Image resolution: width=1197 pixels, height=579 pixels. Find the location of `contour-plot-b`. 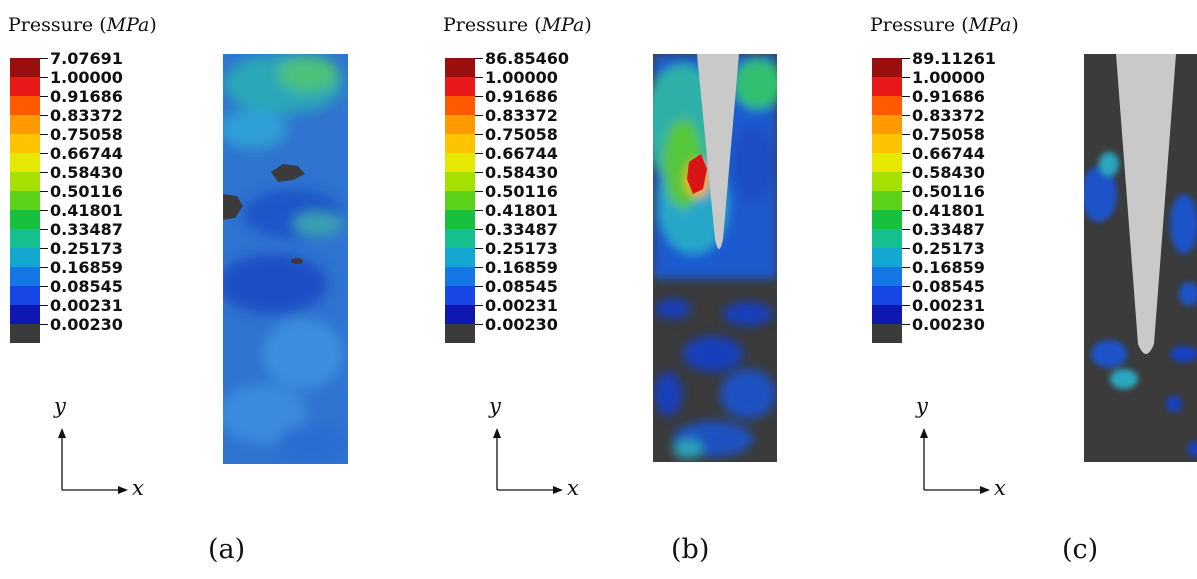

contour-plot-b is located at coordinates (715, 258).